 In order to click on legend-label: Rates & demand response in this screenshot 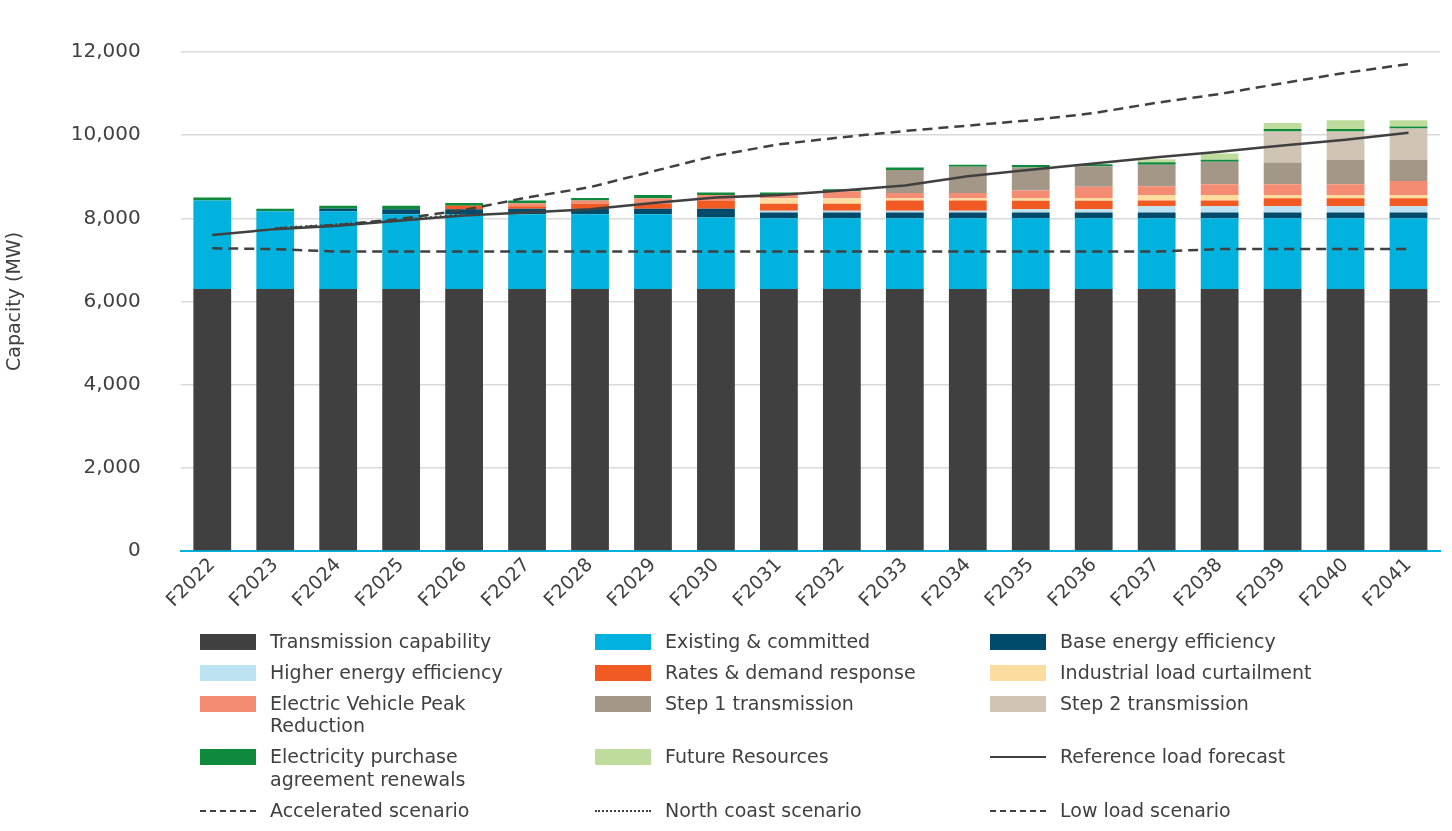, I will do `click(790, 672)`.